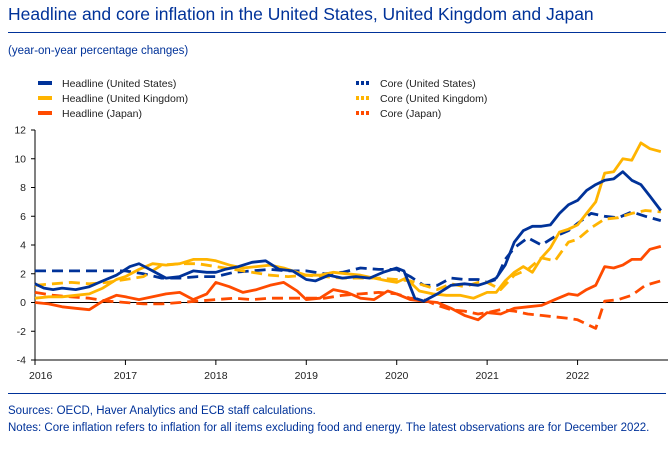 The width and height of the screenshot is (670, 460). Describe the element at coordinates (434, 99) in the screenshot. I see `legend-label: Core (United Kingdom)` at that location.